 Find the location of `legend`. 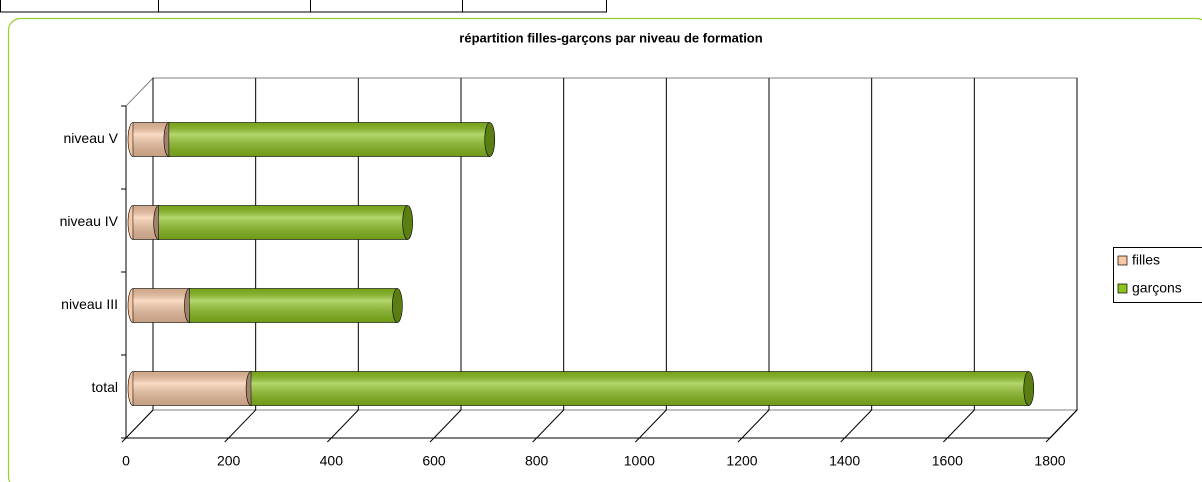

legend is located at coordinates (1157, 275).